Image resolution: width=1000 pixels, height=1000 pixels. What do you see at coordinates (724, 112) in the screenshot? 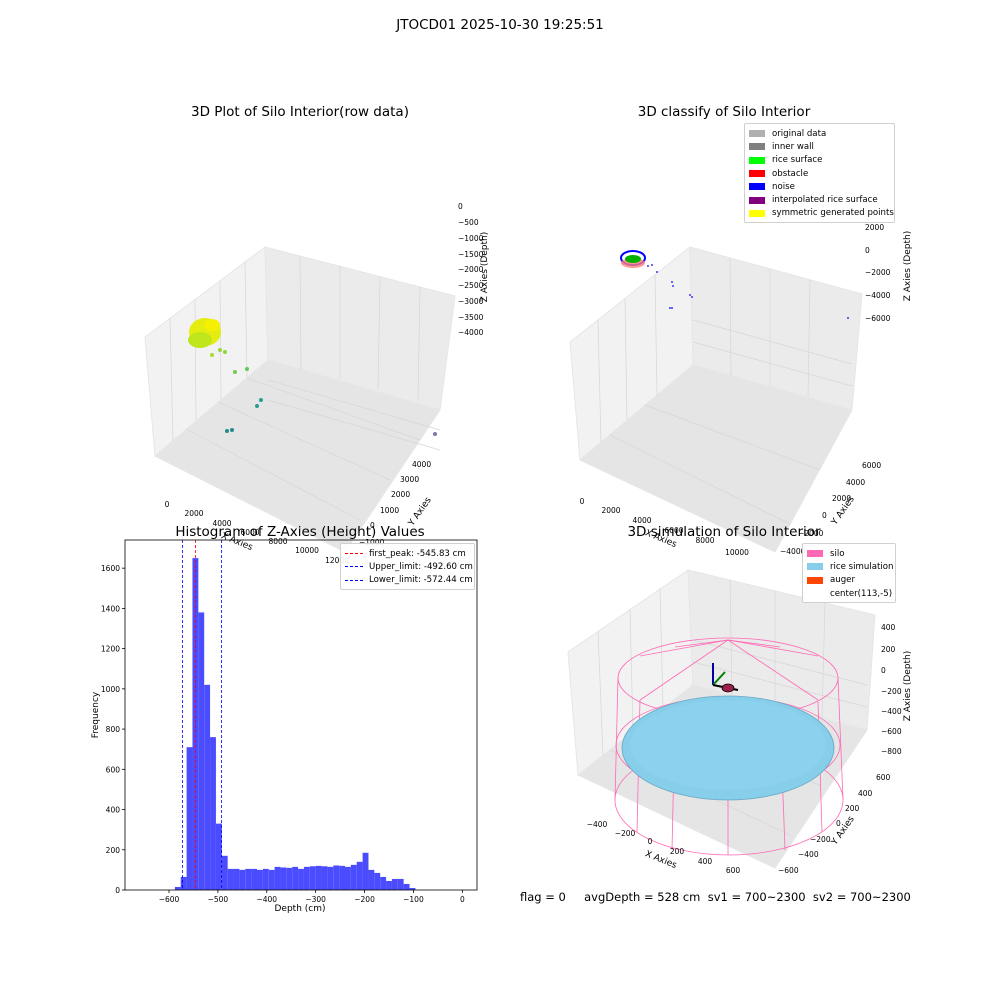
I see `classify-plot-title: 3D classify of Silo Interior` at bounding box center [724, 112].